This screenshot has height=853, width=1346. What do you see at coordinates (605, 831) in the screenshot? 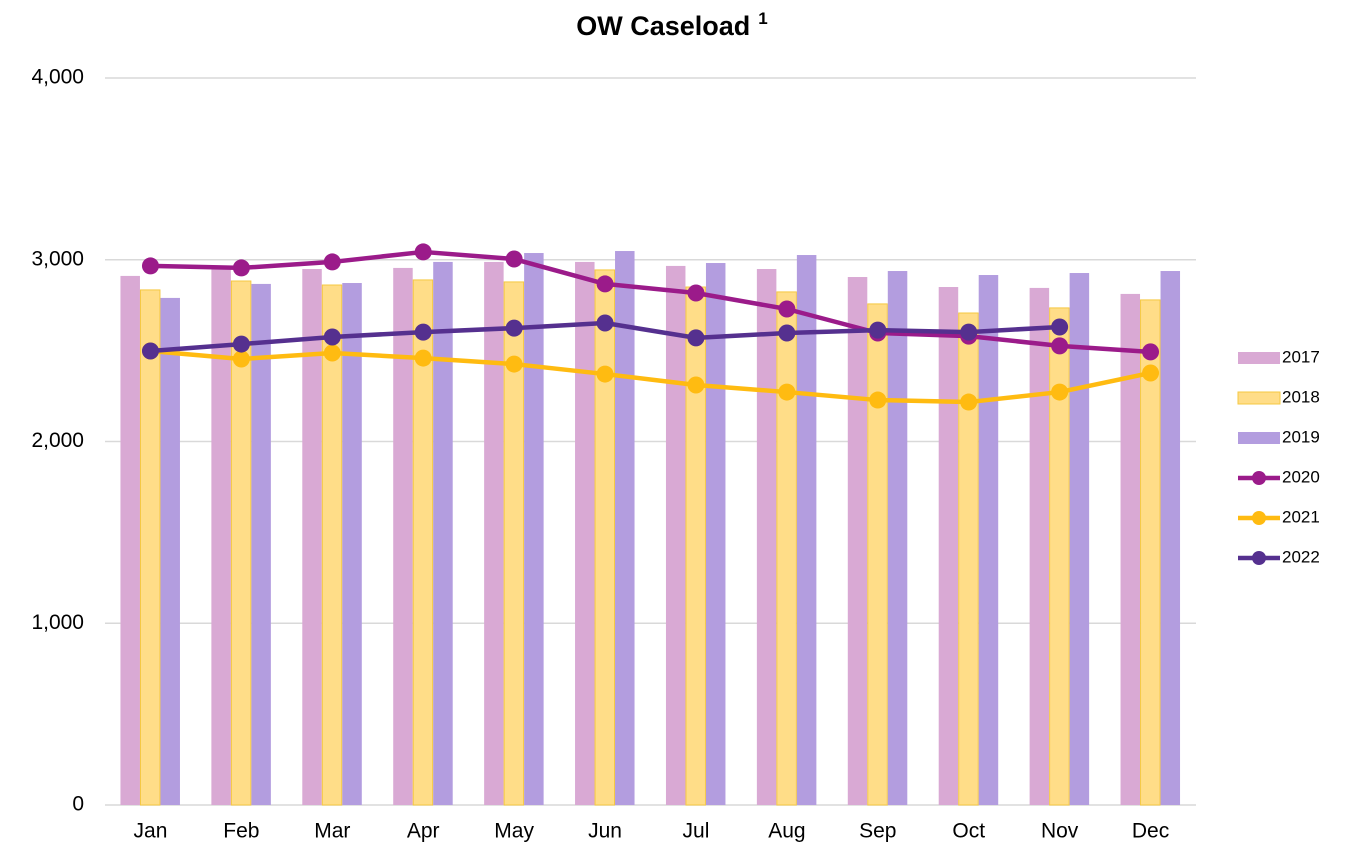
I see `x-tick-label: Jun` at bounding box center [605, 831].